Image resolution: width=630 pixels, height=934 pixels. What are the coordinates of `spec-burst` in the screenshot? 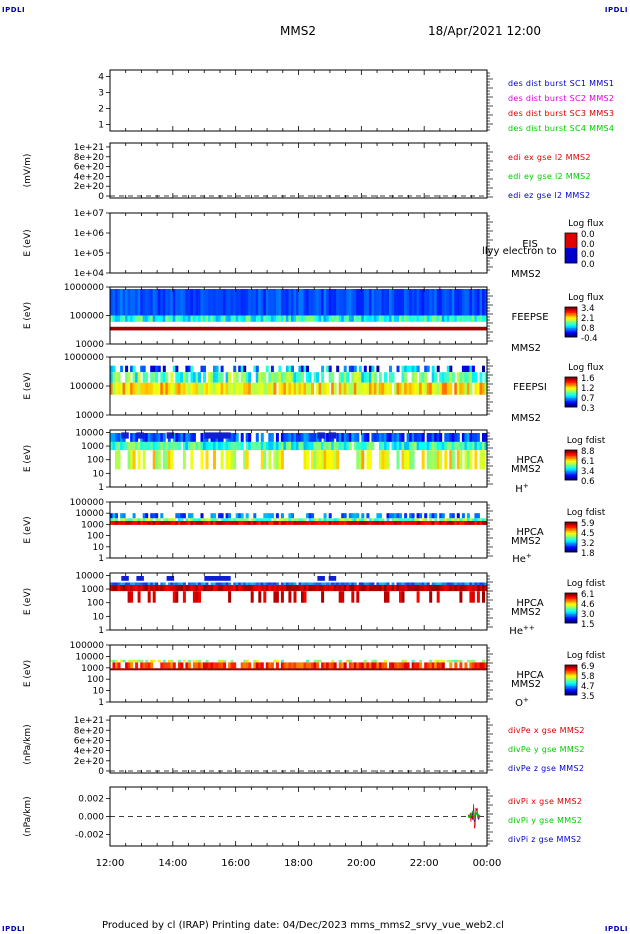 It's located at (217, 435).